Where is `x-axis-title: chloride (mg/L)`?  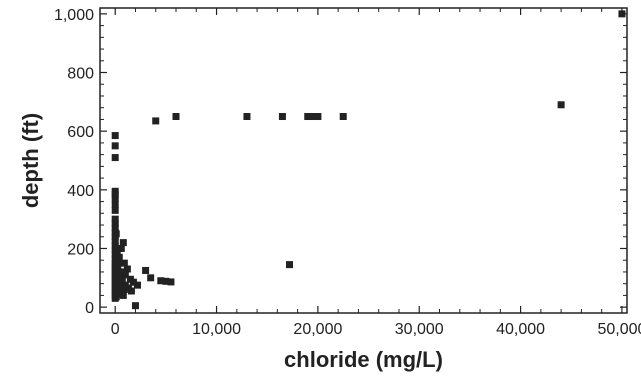 x-axis-title: chloride (mg/L) is located at coordinates (363, 359).